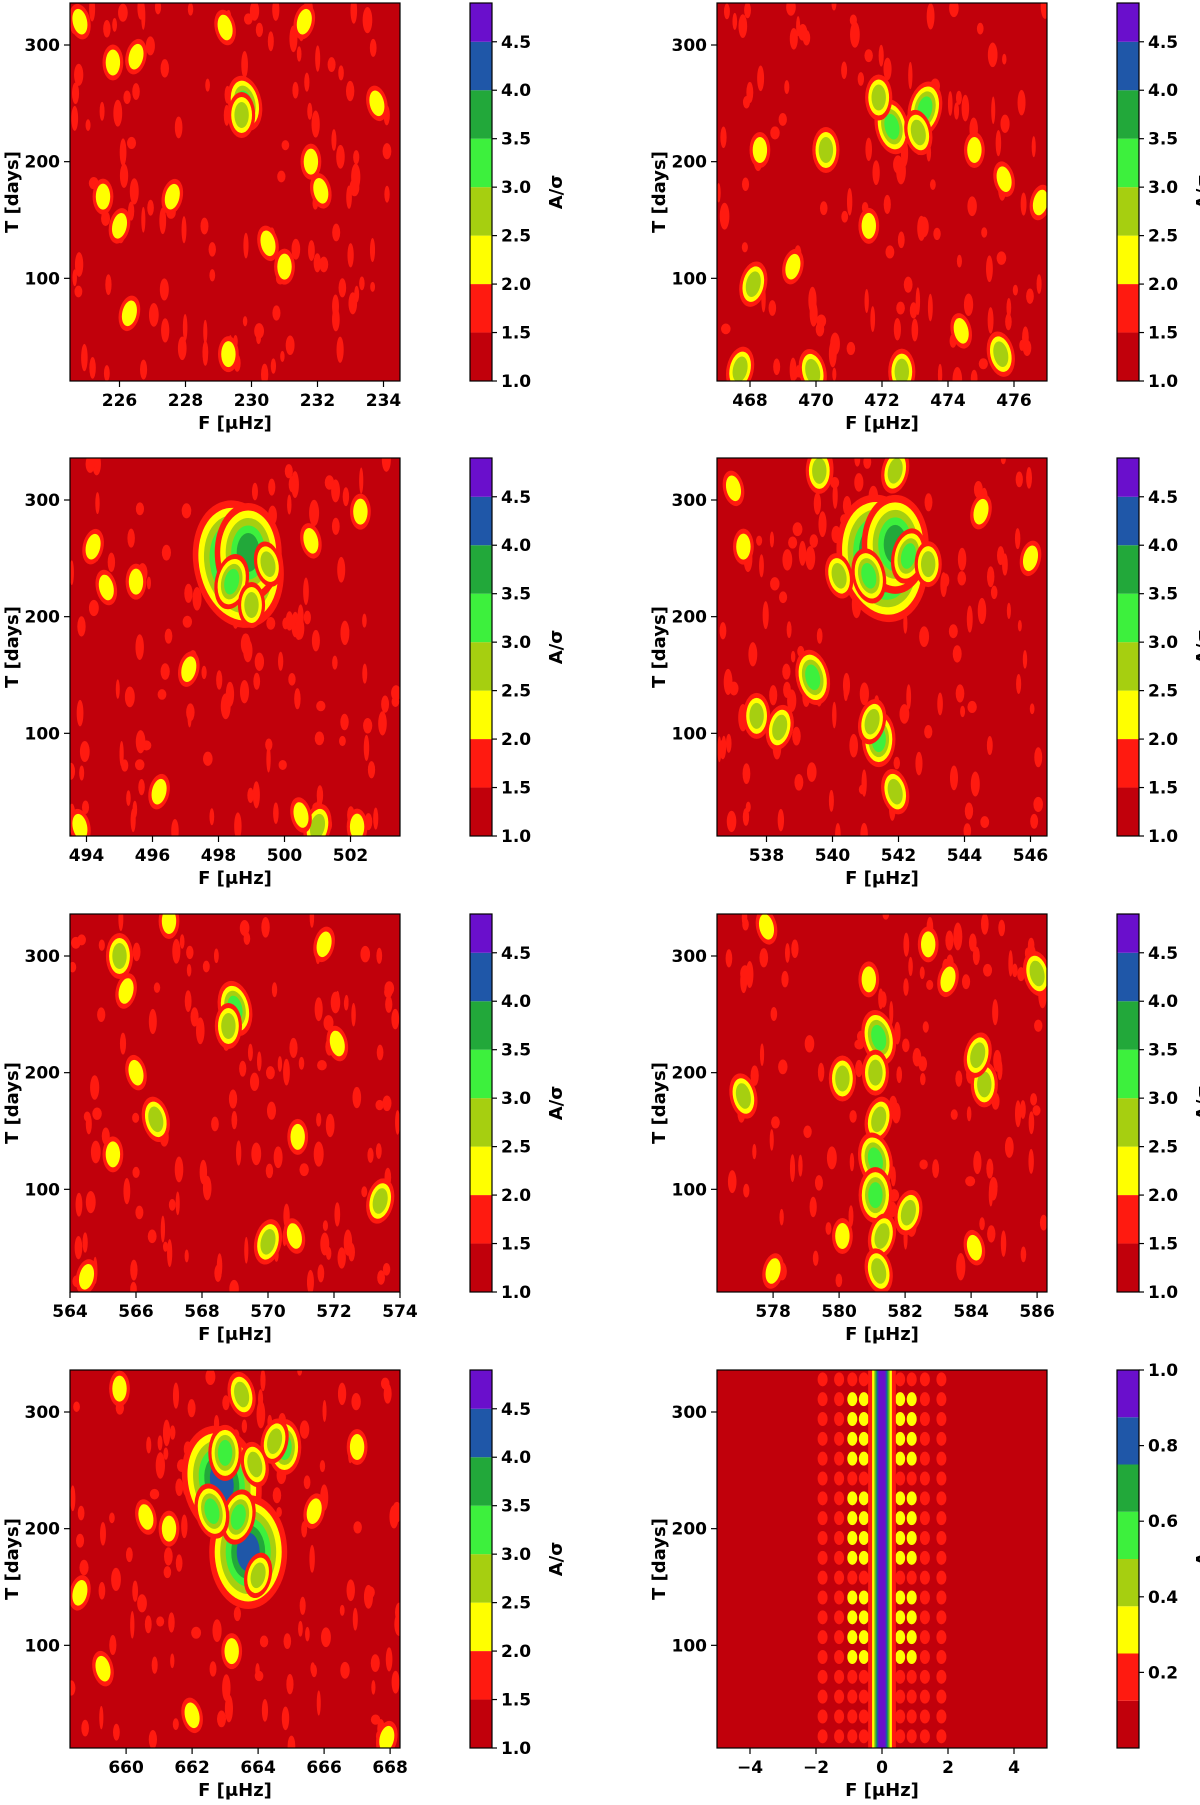  Describe the element at coordinates (235, 1559) in the screenshot. I see `heatmap-area` at that location.